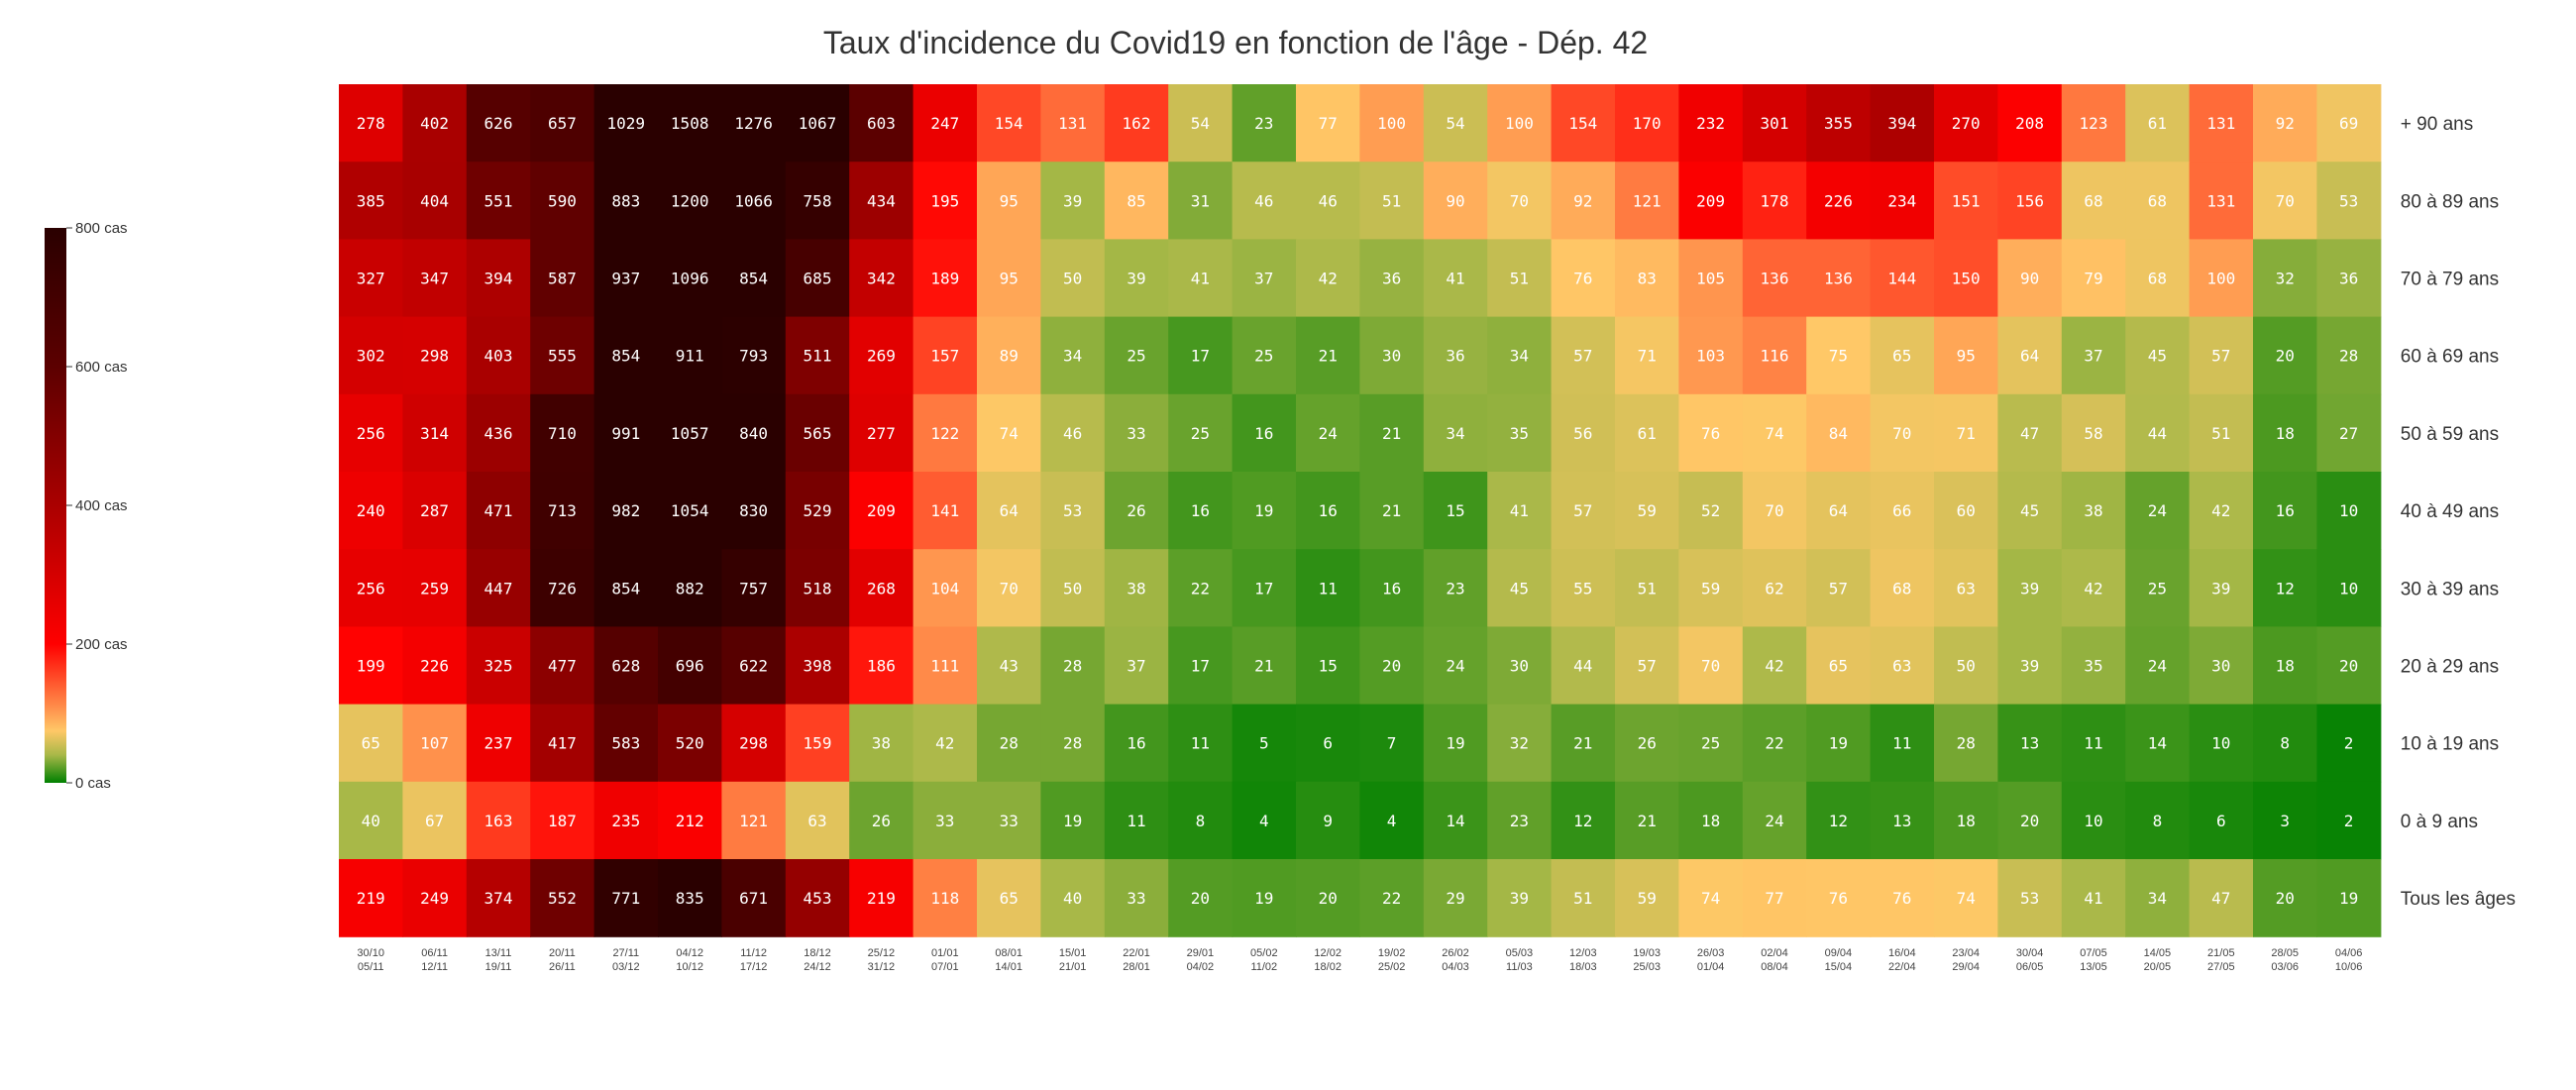 This screenshot has width=2576, height=1090. Describe the element at coordinates (881, 898) in the screenshot. I see `cell-value-label: 219` at that location.